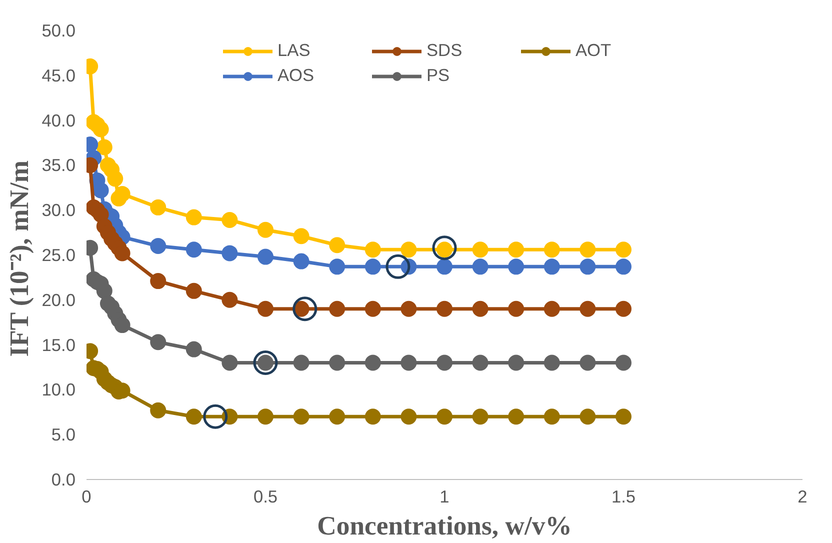 This screenshot has width=832, height=543. I want to click on y-tick-label: 25.0, so click(59, 255).